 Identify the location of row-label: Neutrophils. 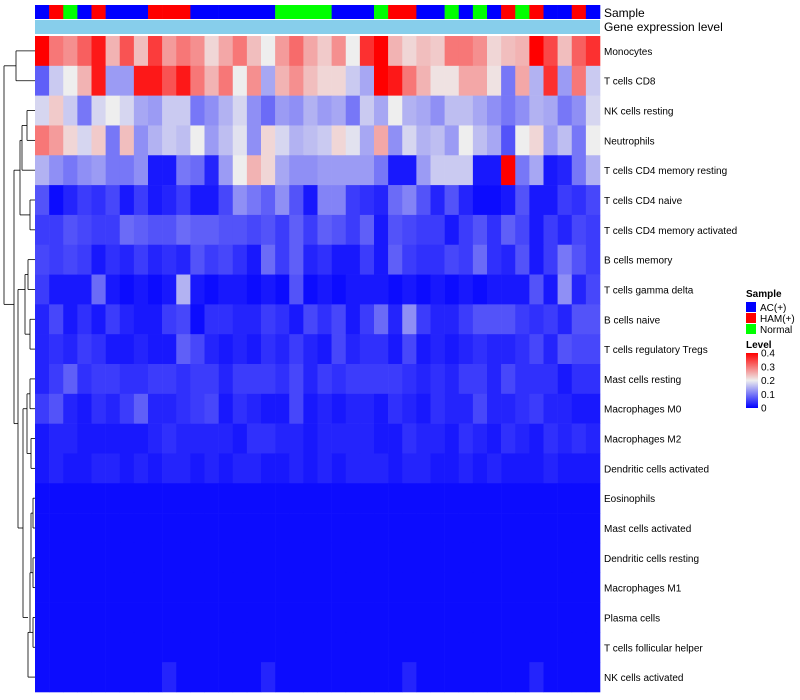
(629, 141).